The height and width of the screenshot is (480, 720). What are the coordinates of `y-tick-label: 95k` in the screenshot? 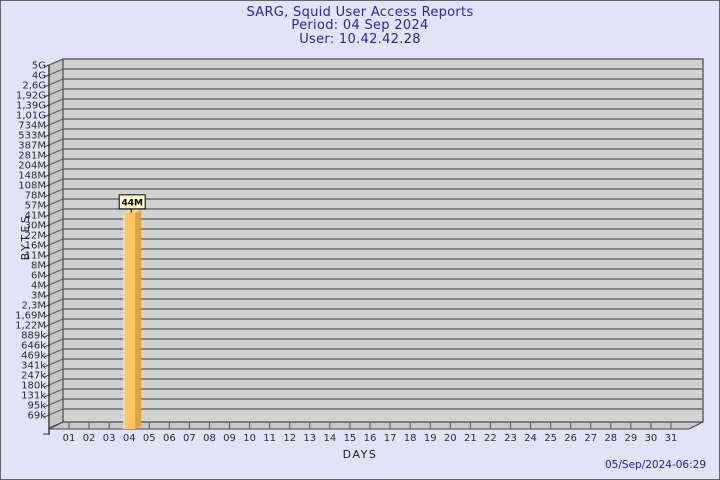 It's located at (36, 406).